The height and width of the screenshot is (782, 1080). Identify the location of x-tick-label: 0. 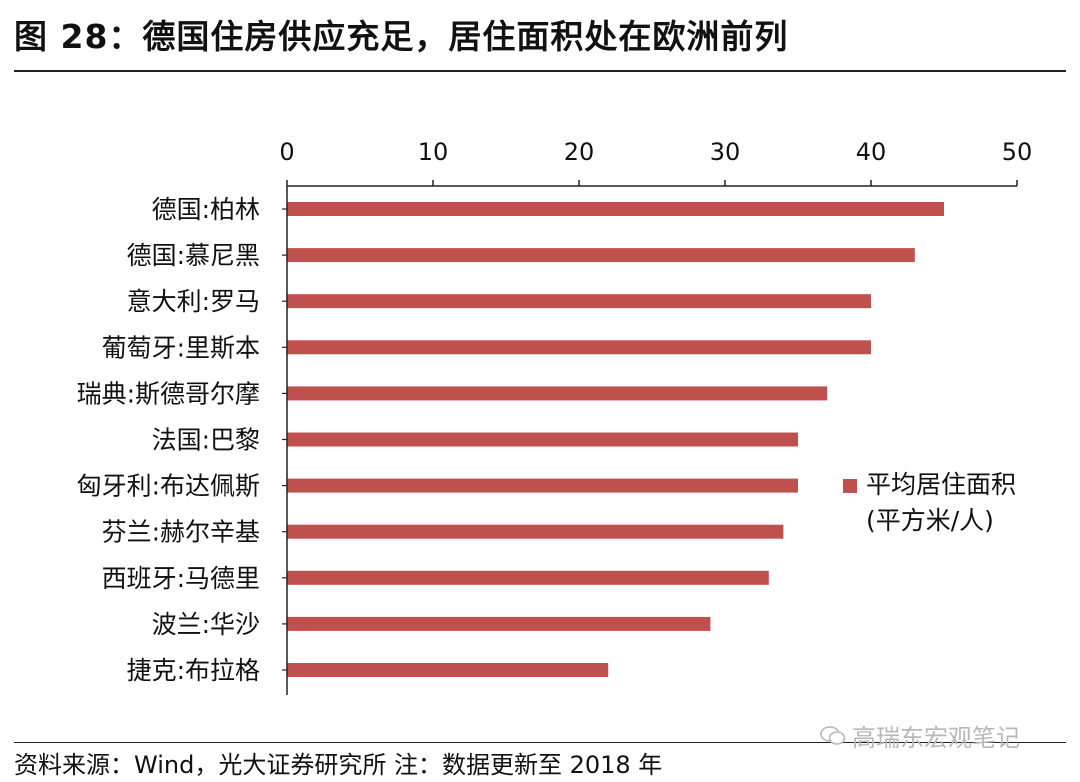
(286, 152).